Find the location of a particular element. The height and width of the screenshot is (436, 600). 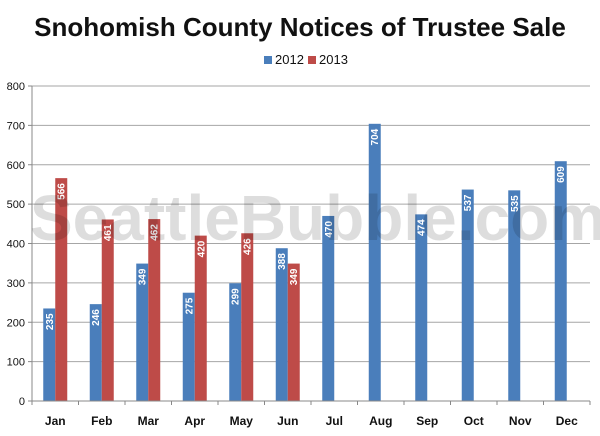

data-label-2012-jun: 388 is located at coordinates (282, 261).